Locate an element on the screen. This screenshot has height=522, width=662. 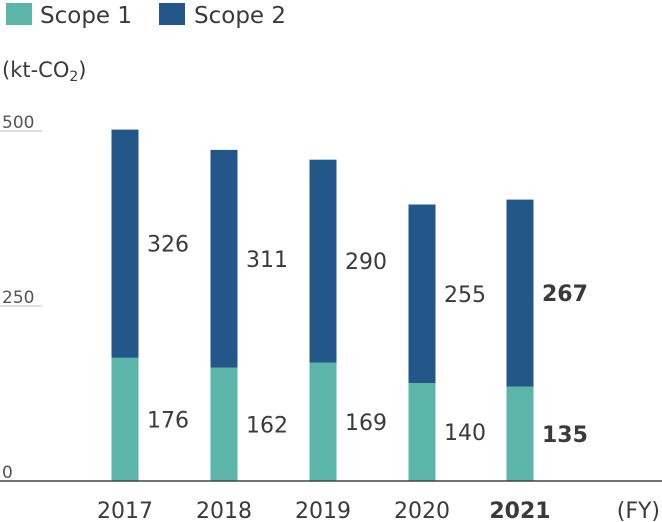
bar-scope1-2019 is located at coordinates (323, 421).